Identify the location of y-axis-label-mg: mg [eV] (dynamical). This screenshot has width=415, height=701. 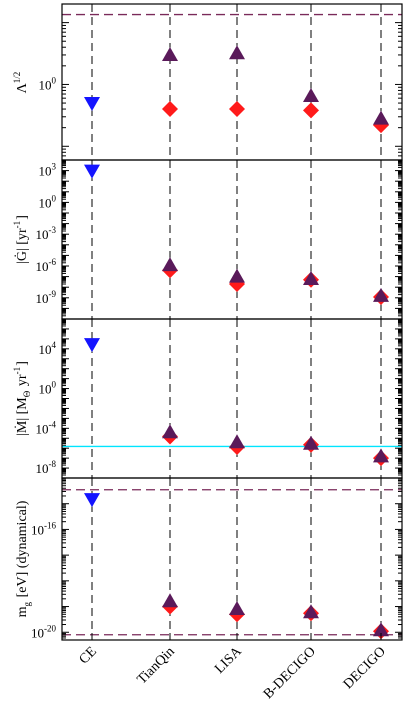
(23, 558).